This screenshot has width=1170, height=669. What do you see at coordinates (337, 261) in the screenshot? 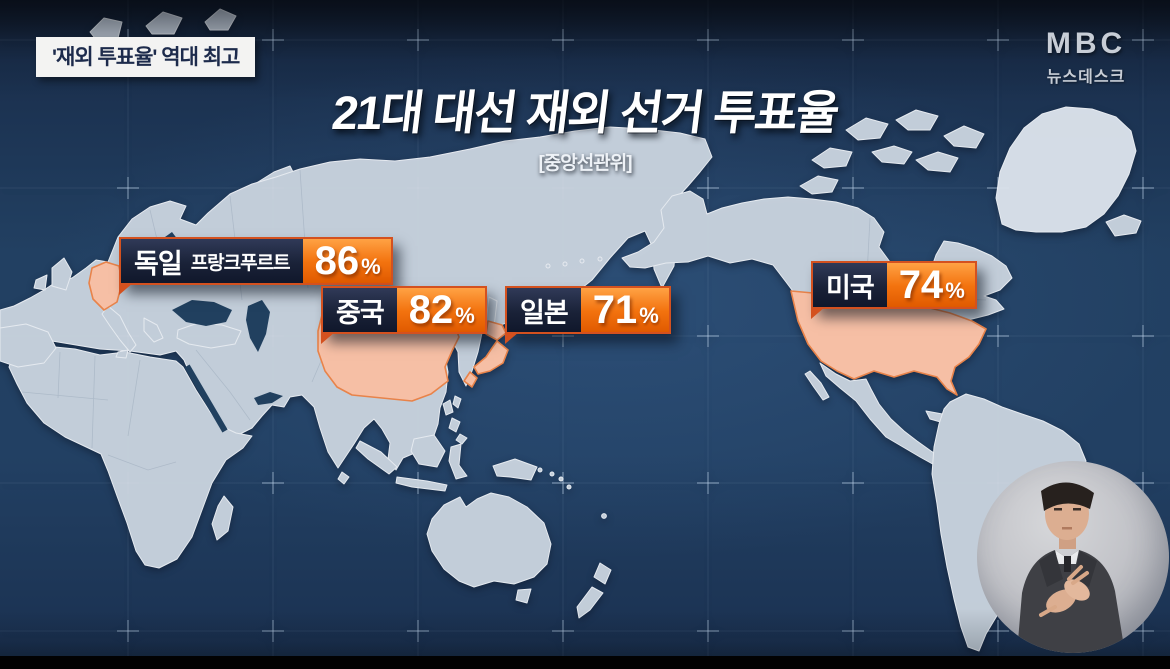
I see `turnout-number: 86` at bounding box center [337, 261].